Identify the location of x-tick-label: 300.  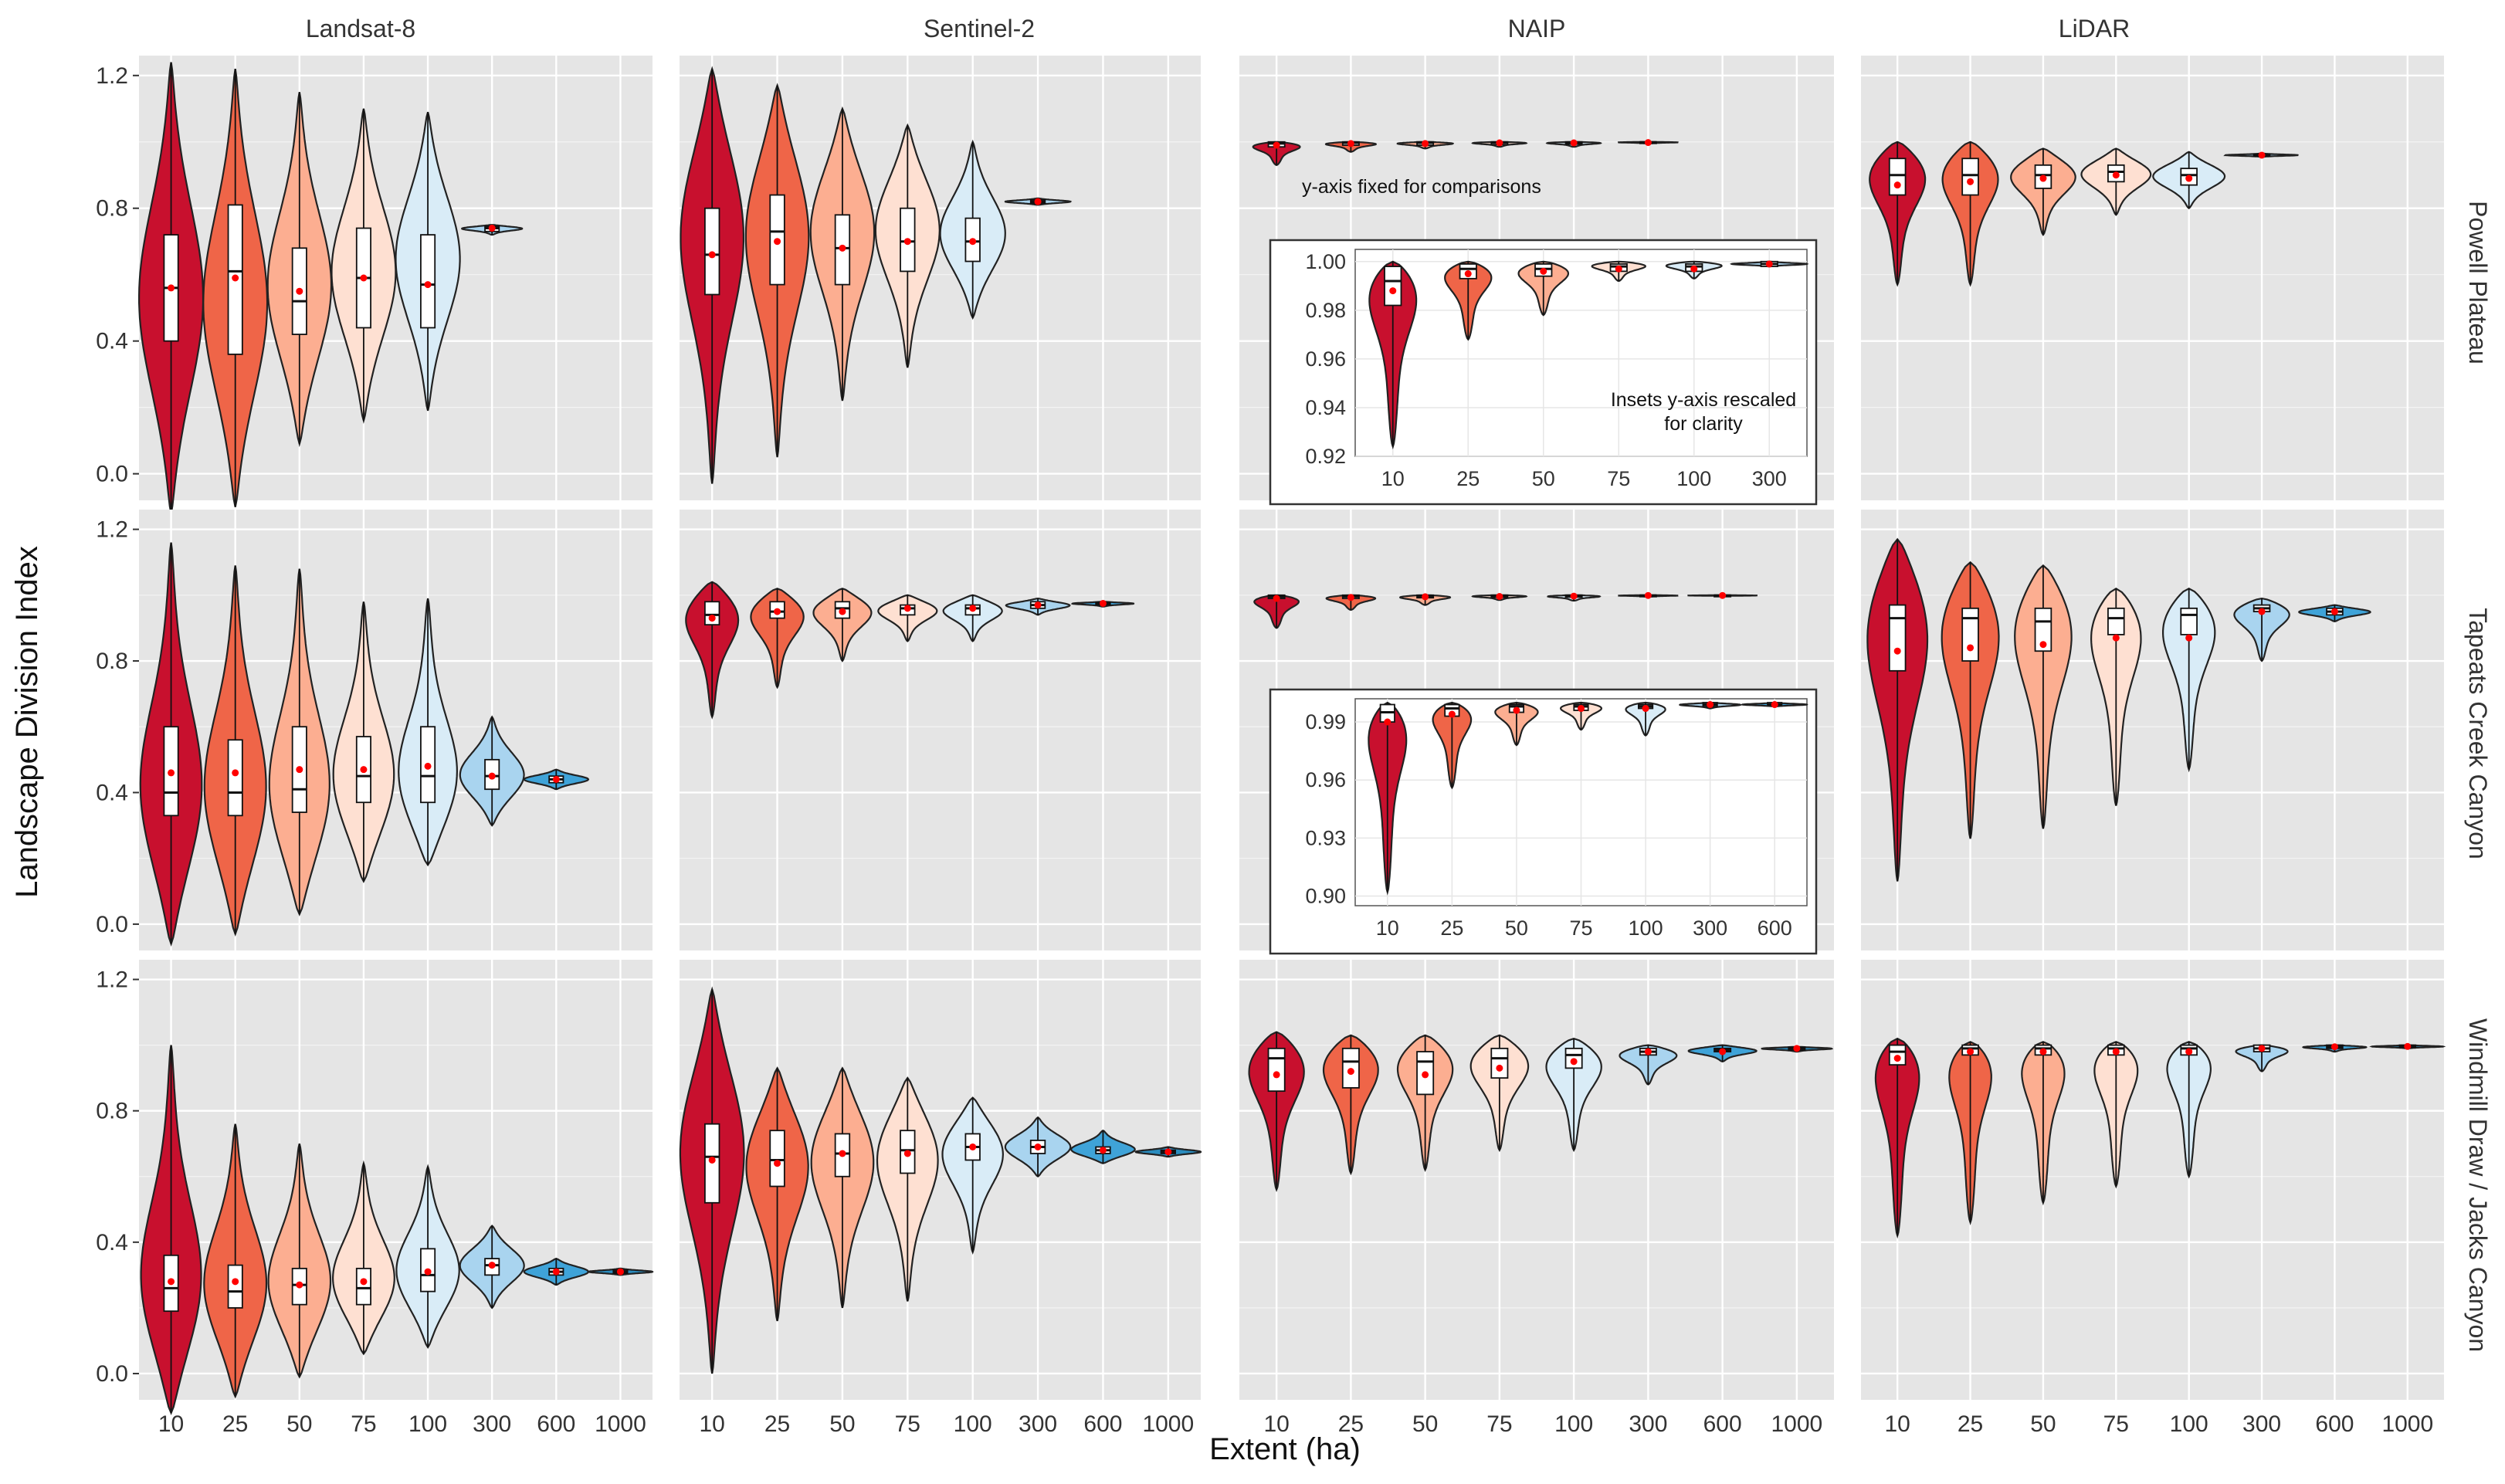
(1648, 1424).